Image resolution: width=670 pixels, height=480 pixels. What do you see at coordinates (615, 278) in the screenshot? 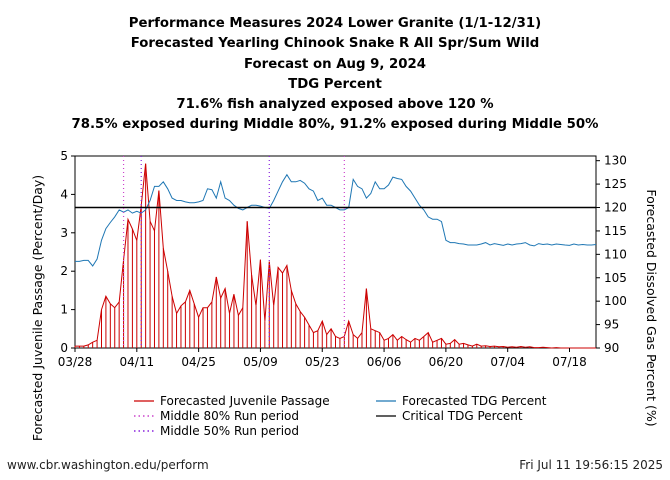
I see `y-right-tick-label: 105` at bounding box center [615, 278].